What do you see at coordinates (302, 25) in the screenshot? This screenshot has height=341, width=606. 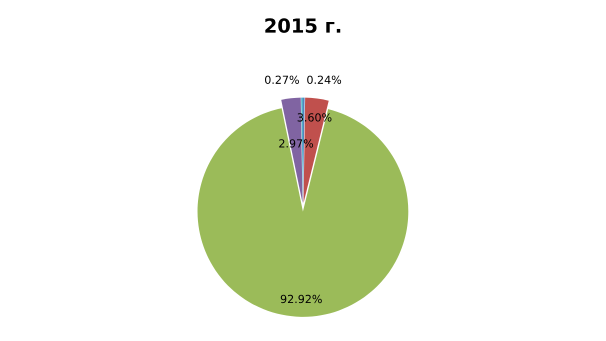 I see `chart-title: 2015 г.` at bounding box center [302, 25].